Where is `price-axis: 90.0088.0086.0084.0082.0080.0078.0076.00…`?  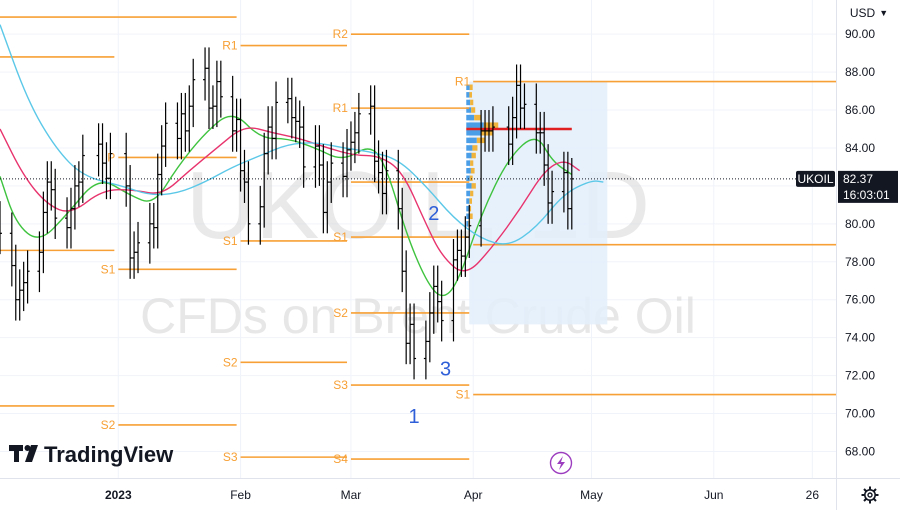 price-axis: 90.0088.0086.0084.0082.0080.0078.0076.00… is located at coordinates (860, 242).